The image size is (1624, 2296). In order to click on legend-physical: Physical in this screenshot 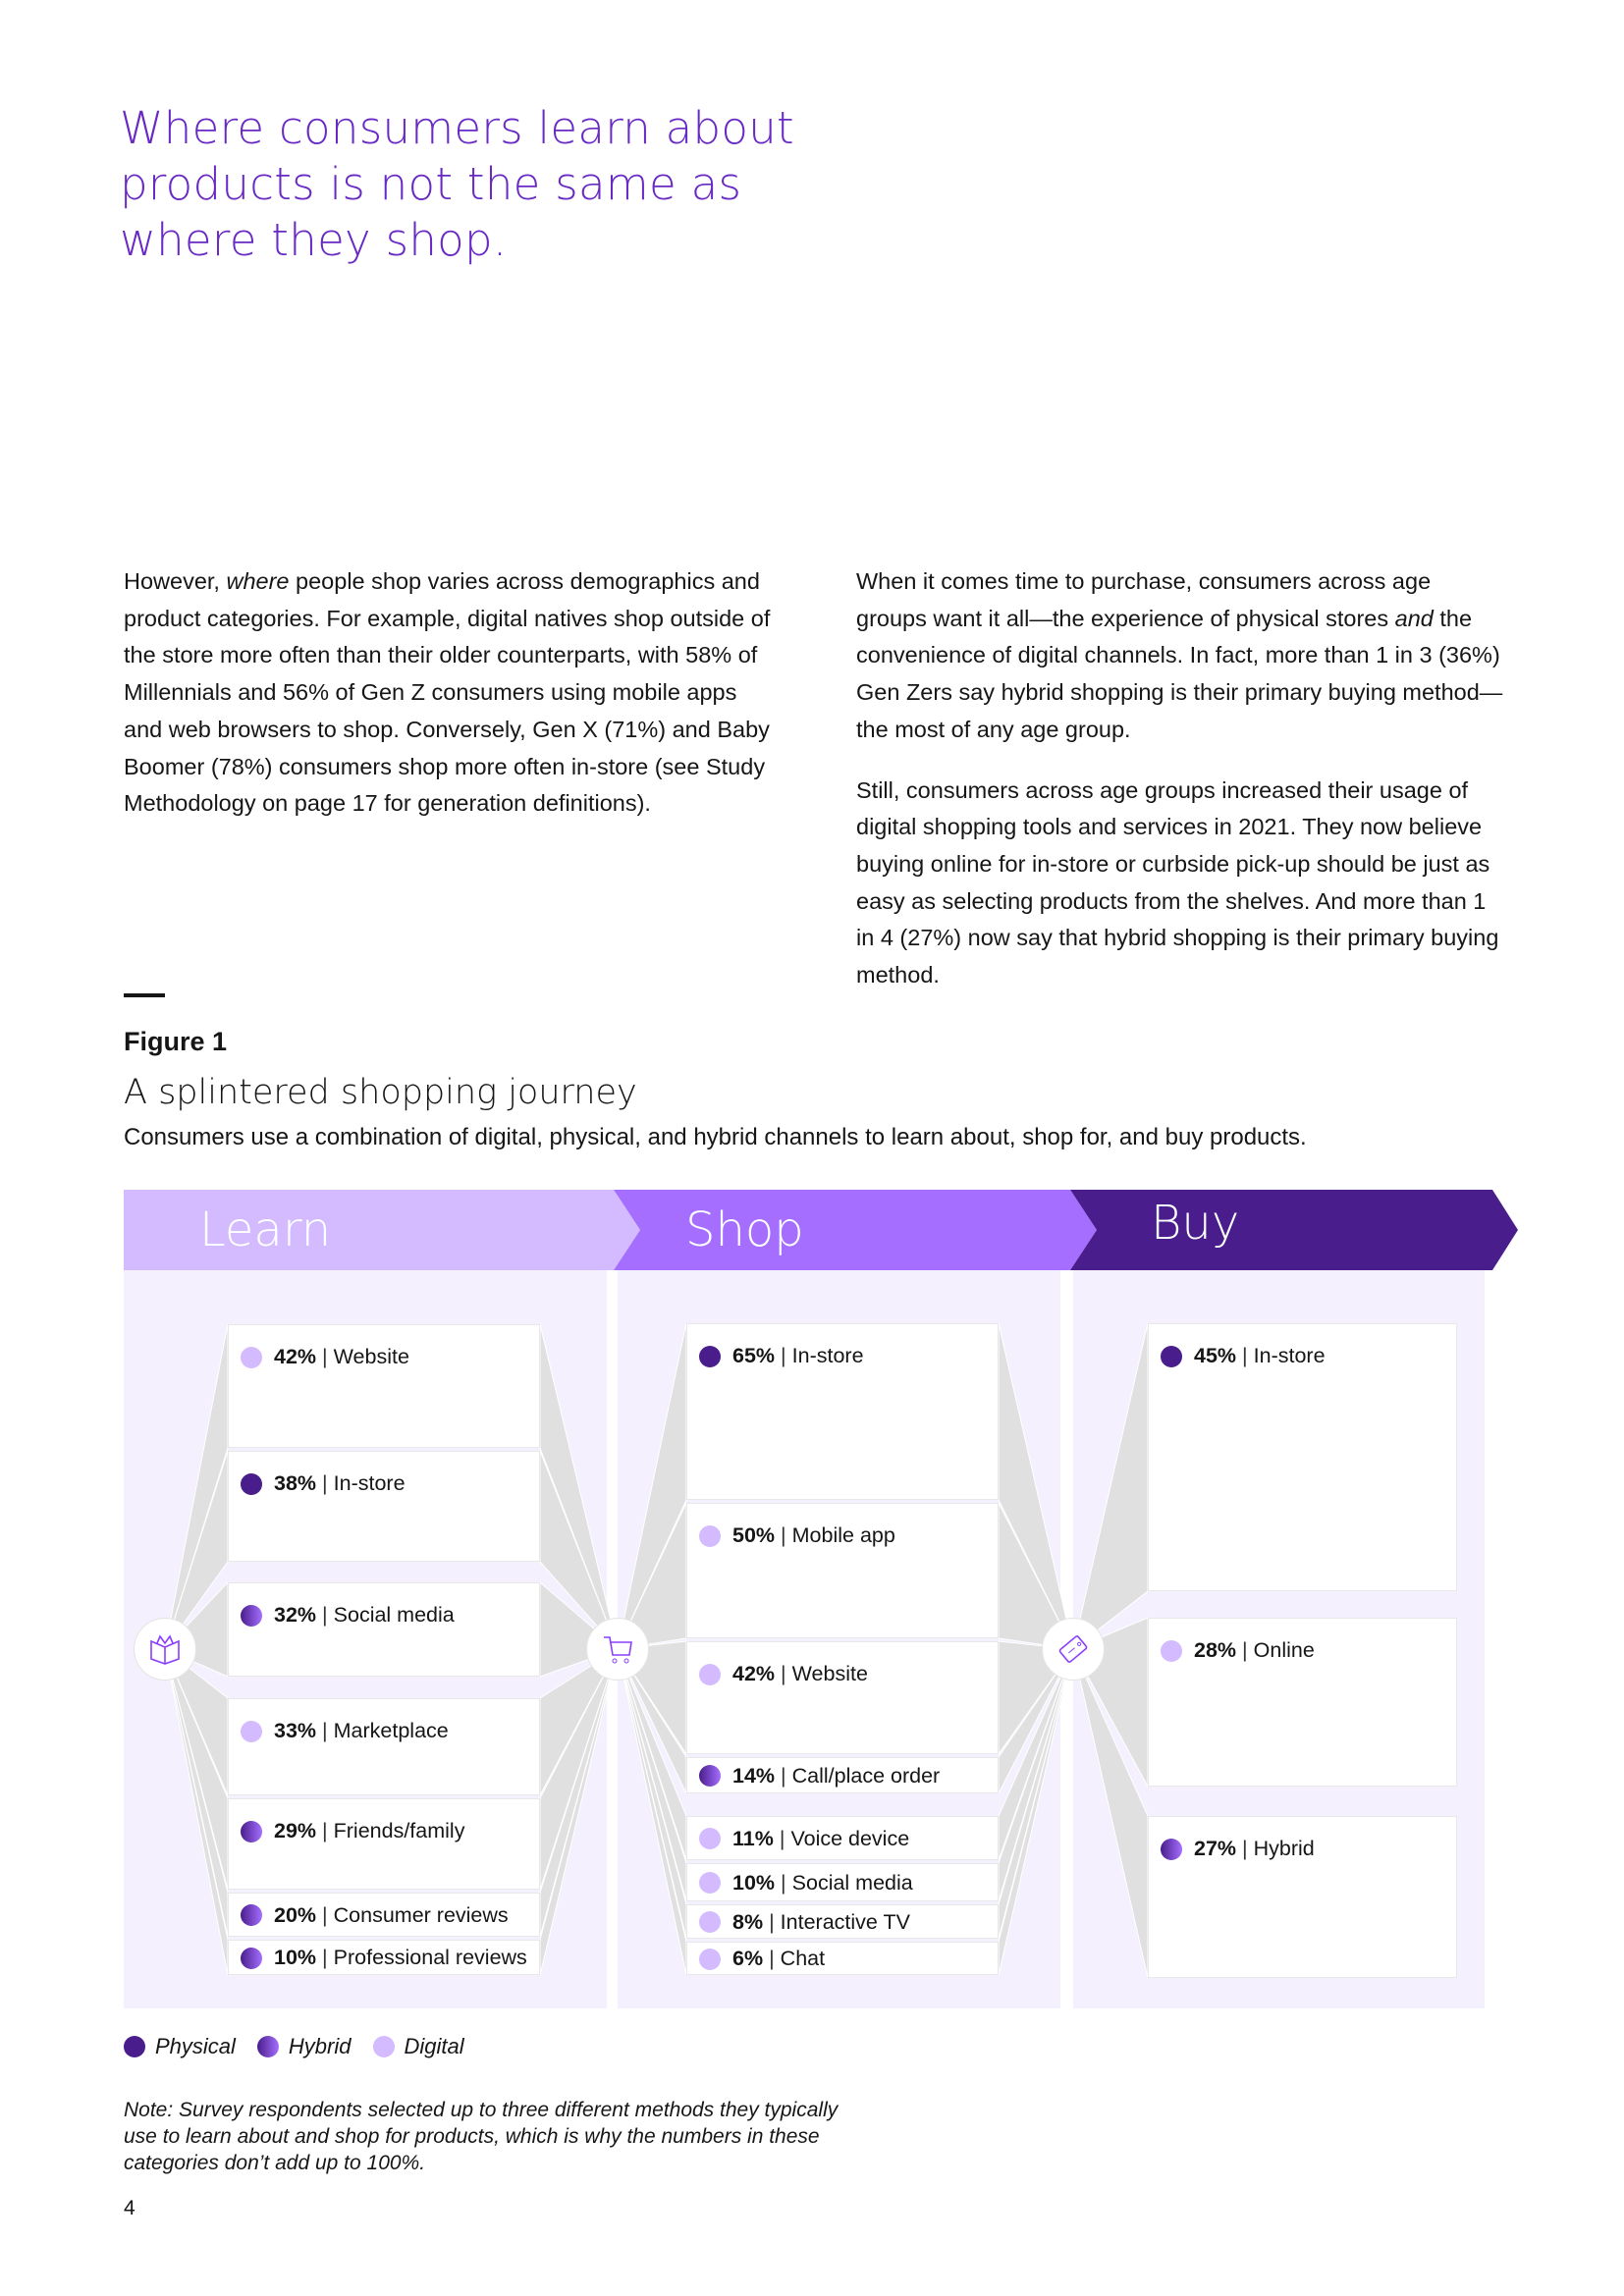, I will do `click(180, 2046)`.